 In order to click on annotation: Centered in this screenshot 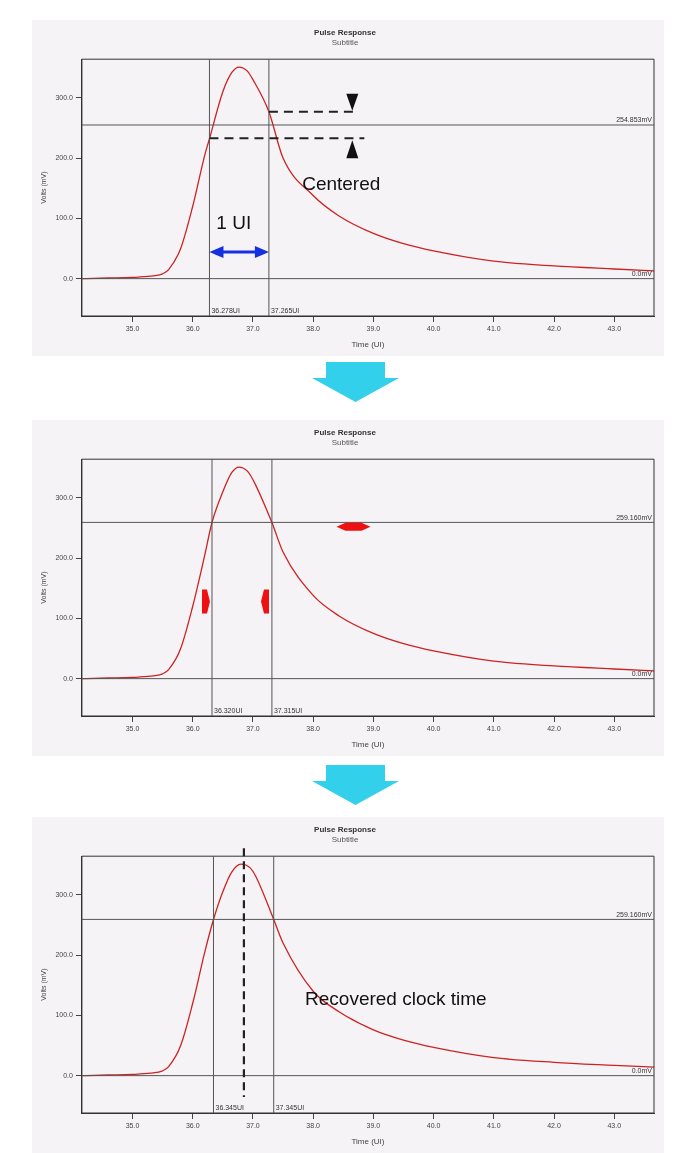, I will do `click(341, 184)`.